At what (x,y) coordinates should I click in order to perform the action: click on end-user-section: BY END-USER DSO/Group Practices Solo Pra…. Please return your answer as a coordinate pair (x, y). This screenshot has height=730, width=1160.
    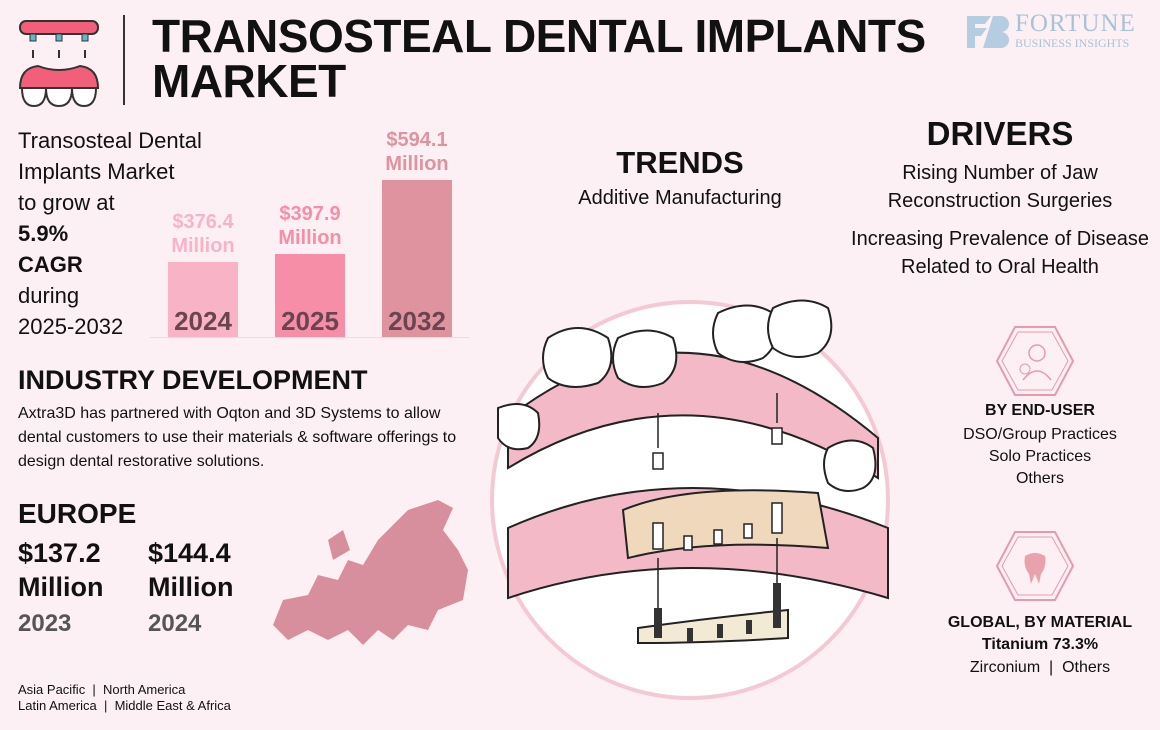
    Looking at the image, I should click on (1040, 444).